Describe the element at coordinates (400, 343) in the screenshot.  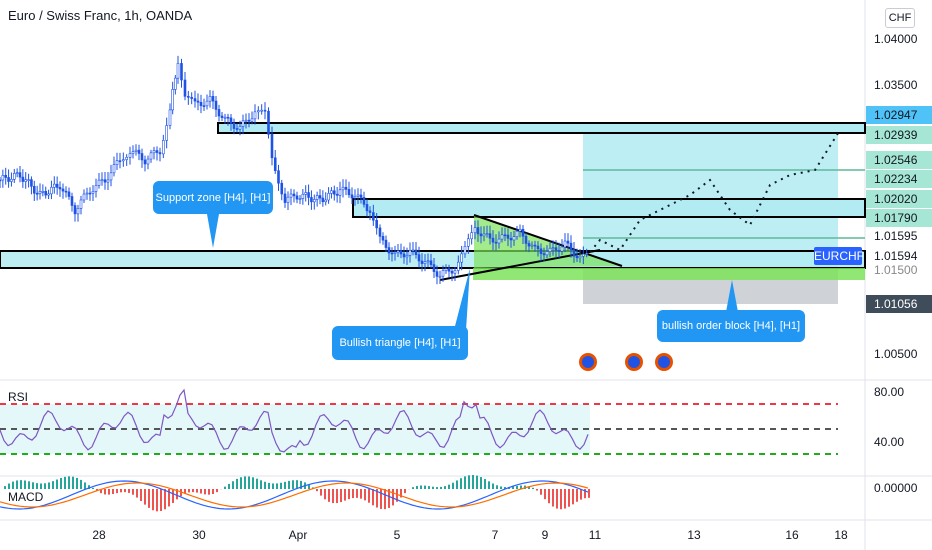
I see `bullish-triangle-callout: Bullish triangle [H4], [H1]` at that location.